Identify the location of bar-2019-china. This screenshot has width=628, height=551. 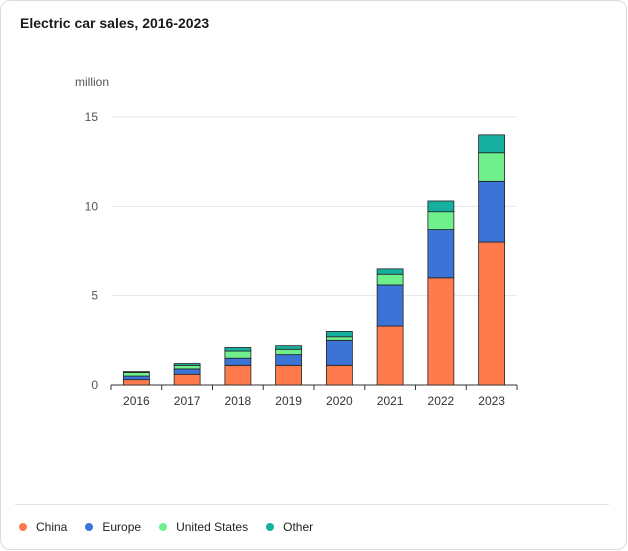
(289, 375).